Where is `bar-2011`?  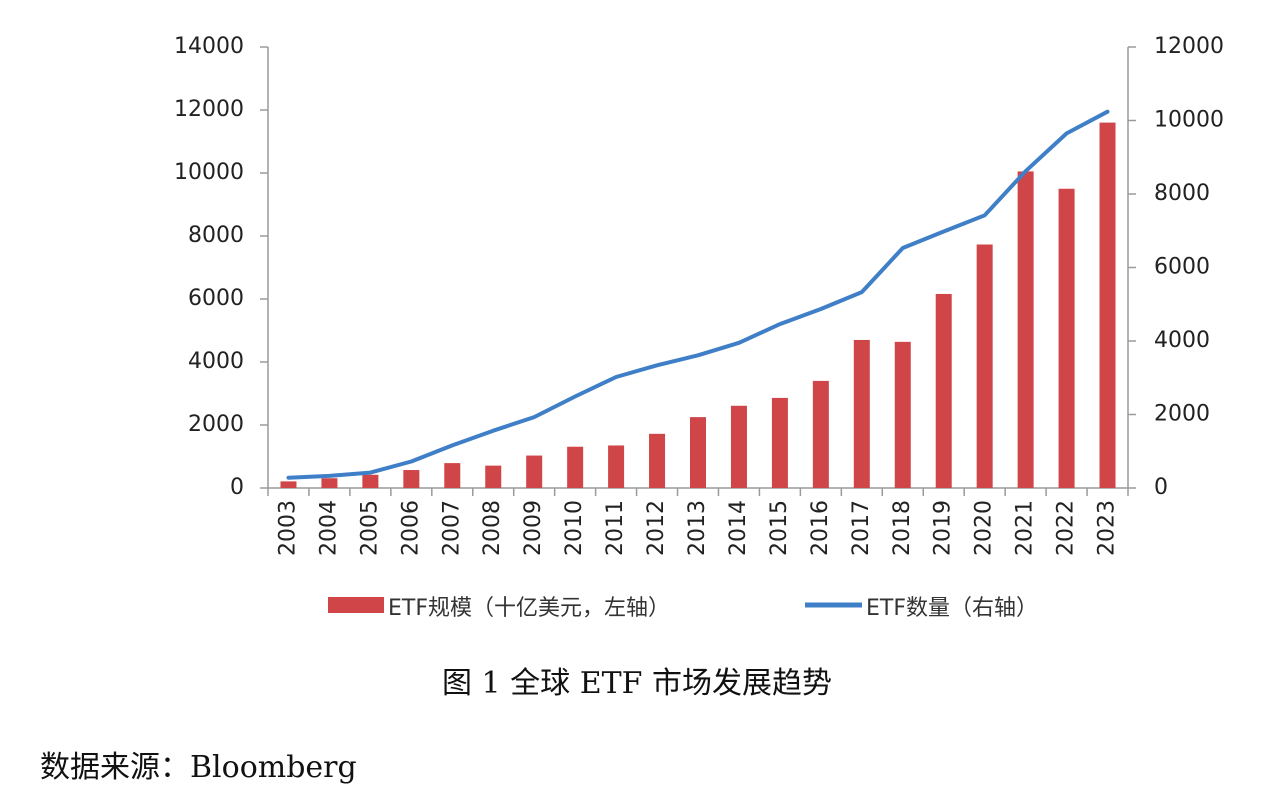 bar-2011 is located at coordinates (616, 466).